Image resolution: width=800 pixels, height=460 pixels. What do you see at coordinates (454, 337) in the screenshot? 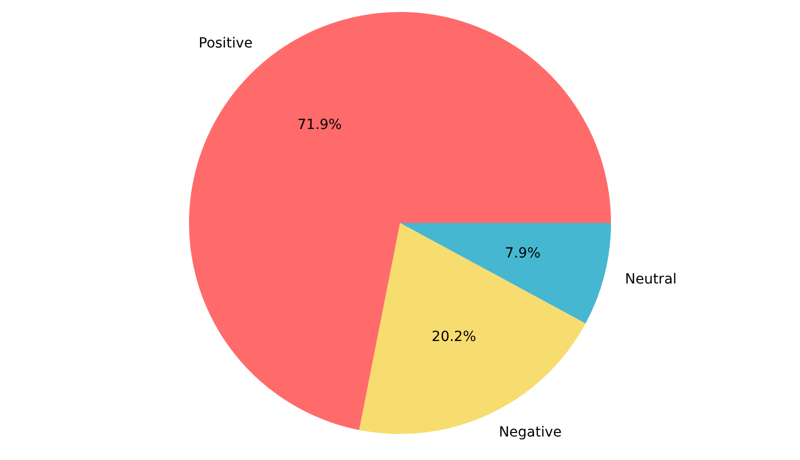
I see `data-label: 20.2%` at bounding box center [454, 337].